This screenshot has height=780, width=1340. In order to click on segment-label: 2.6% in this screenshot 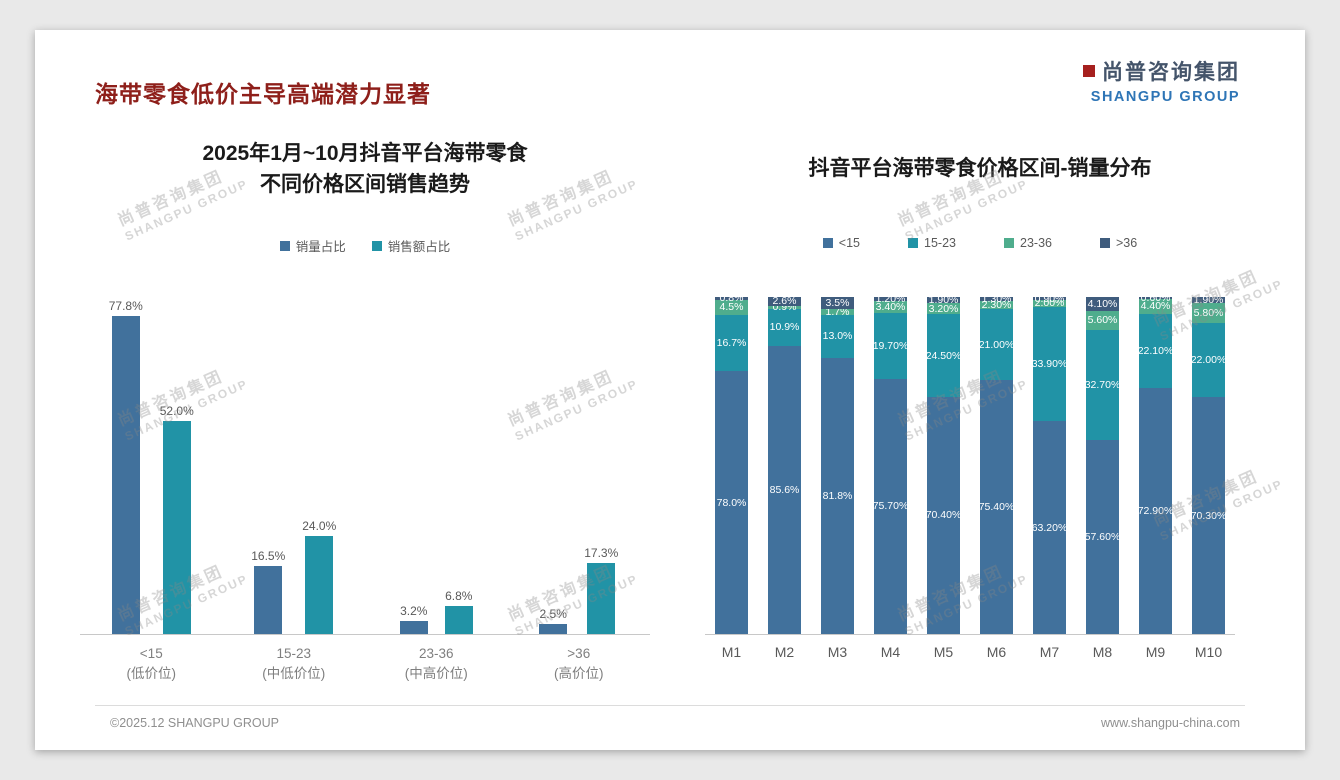, I will do `click(784, 301)`.